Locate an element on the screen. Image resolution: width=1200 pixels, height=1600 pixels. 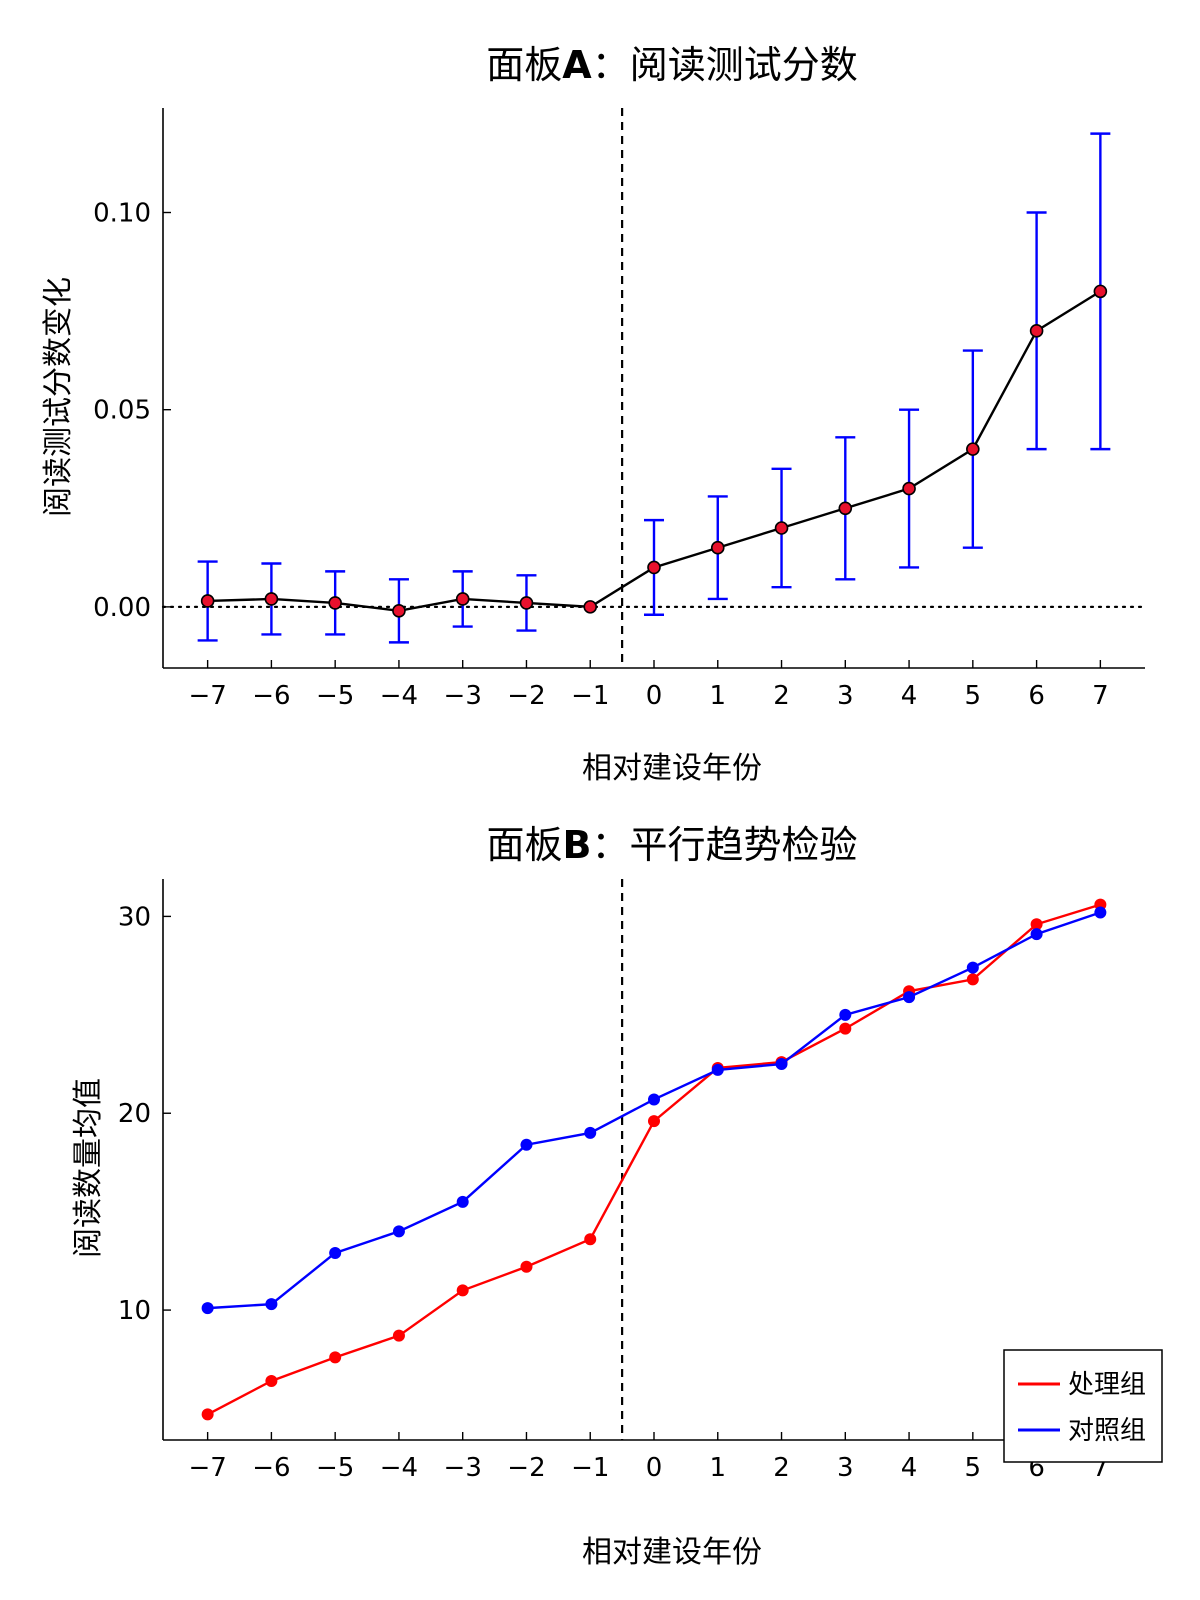
panel-b-x-tick-label: 4 is located at coordinates (909, 1468).